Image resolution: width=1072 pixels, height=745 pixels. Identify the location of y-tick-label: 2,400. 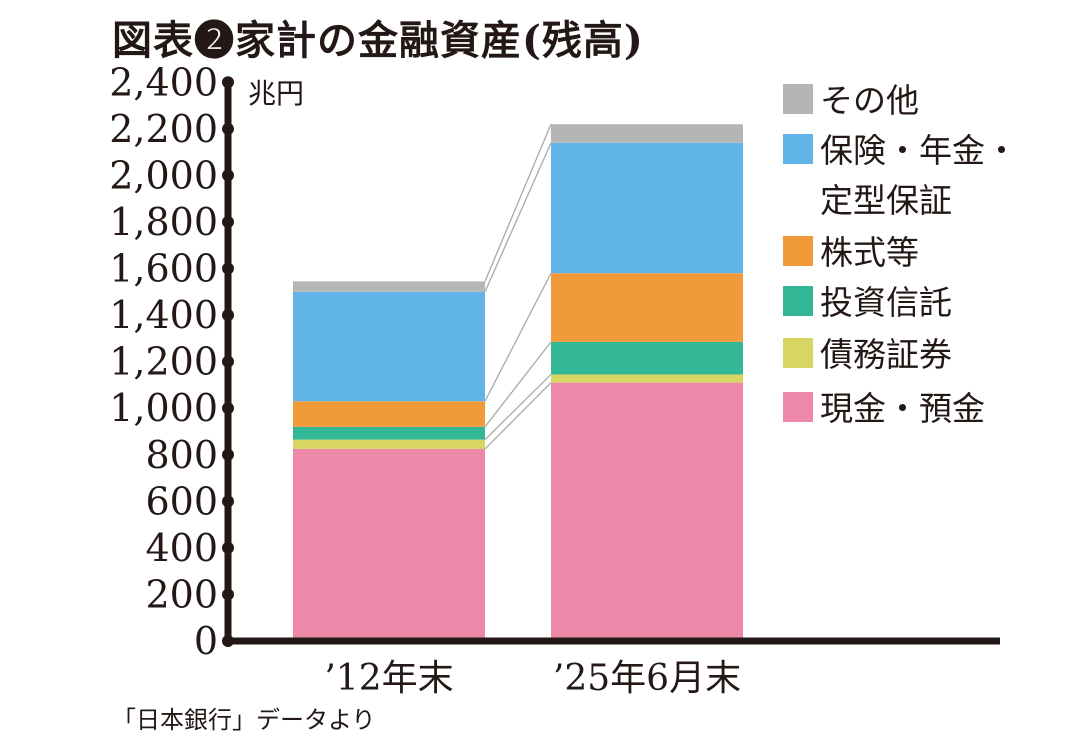
(163, 82).